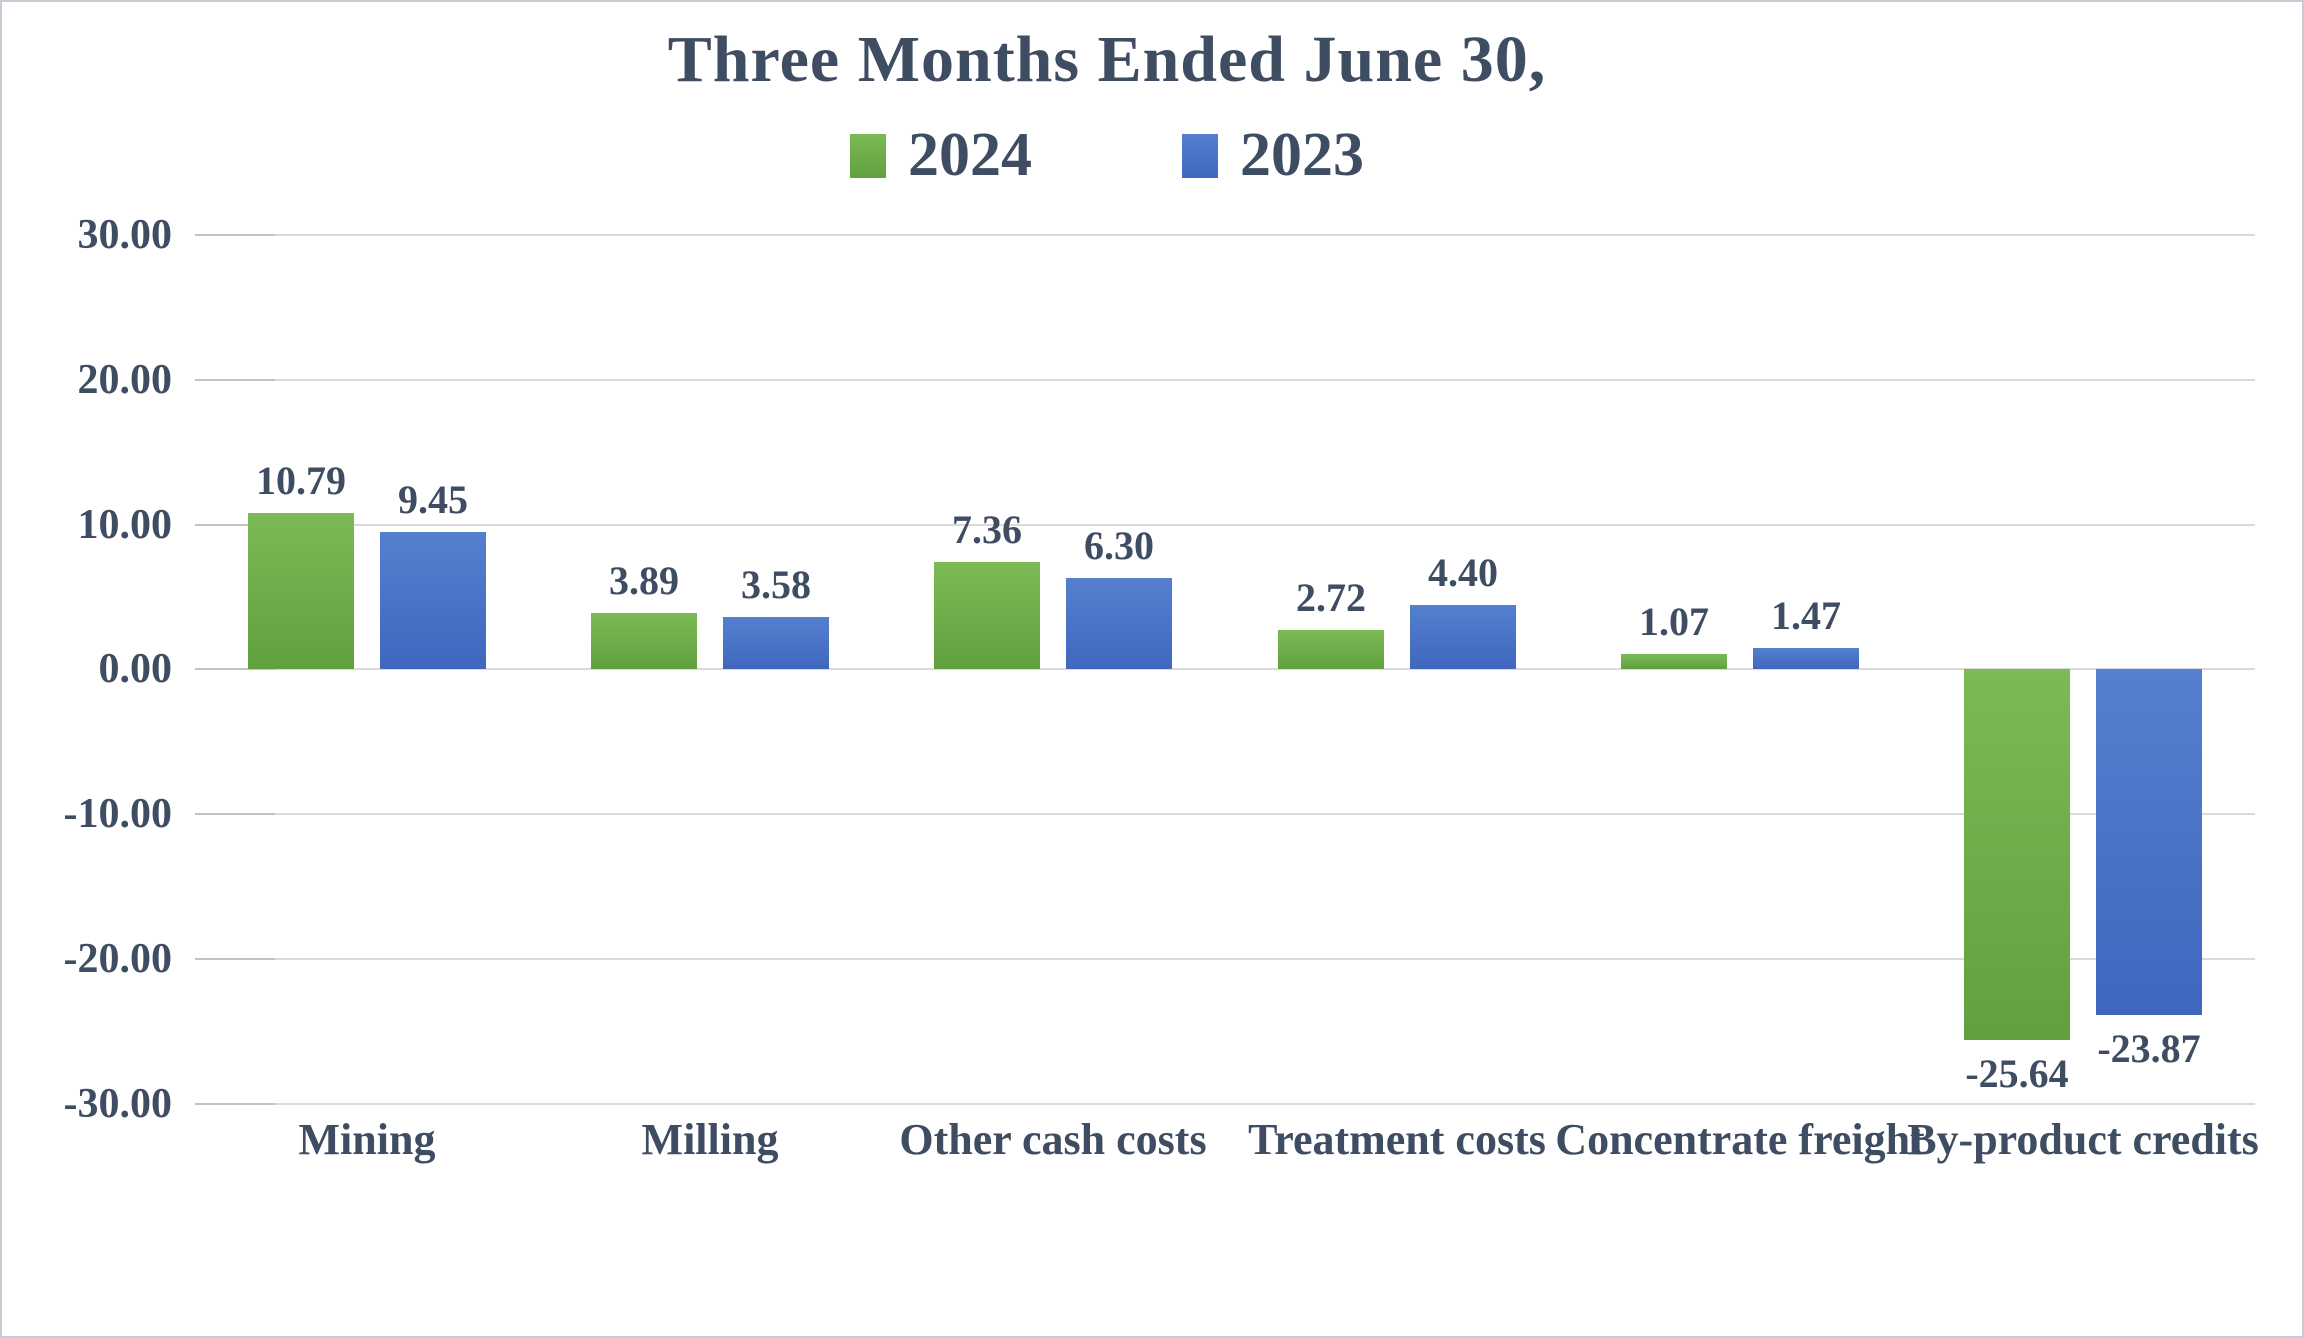  Describe the element at coordinates (135, 669) in the screenshot. I see `y-axis-label-0: 0.00` at that location.